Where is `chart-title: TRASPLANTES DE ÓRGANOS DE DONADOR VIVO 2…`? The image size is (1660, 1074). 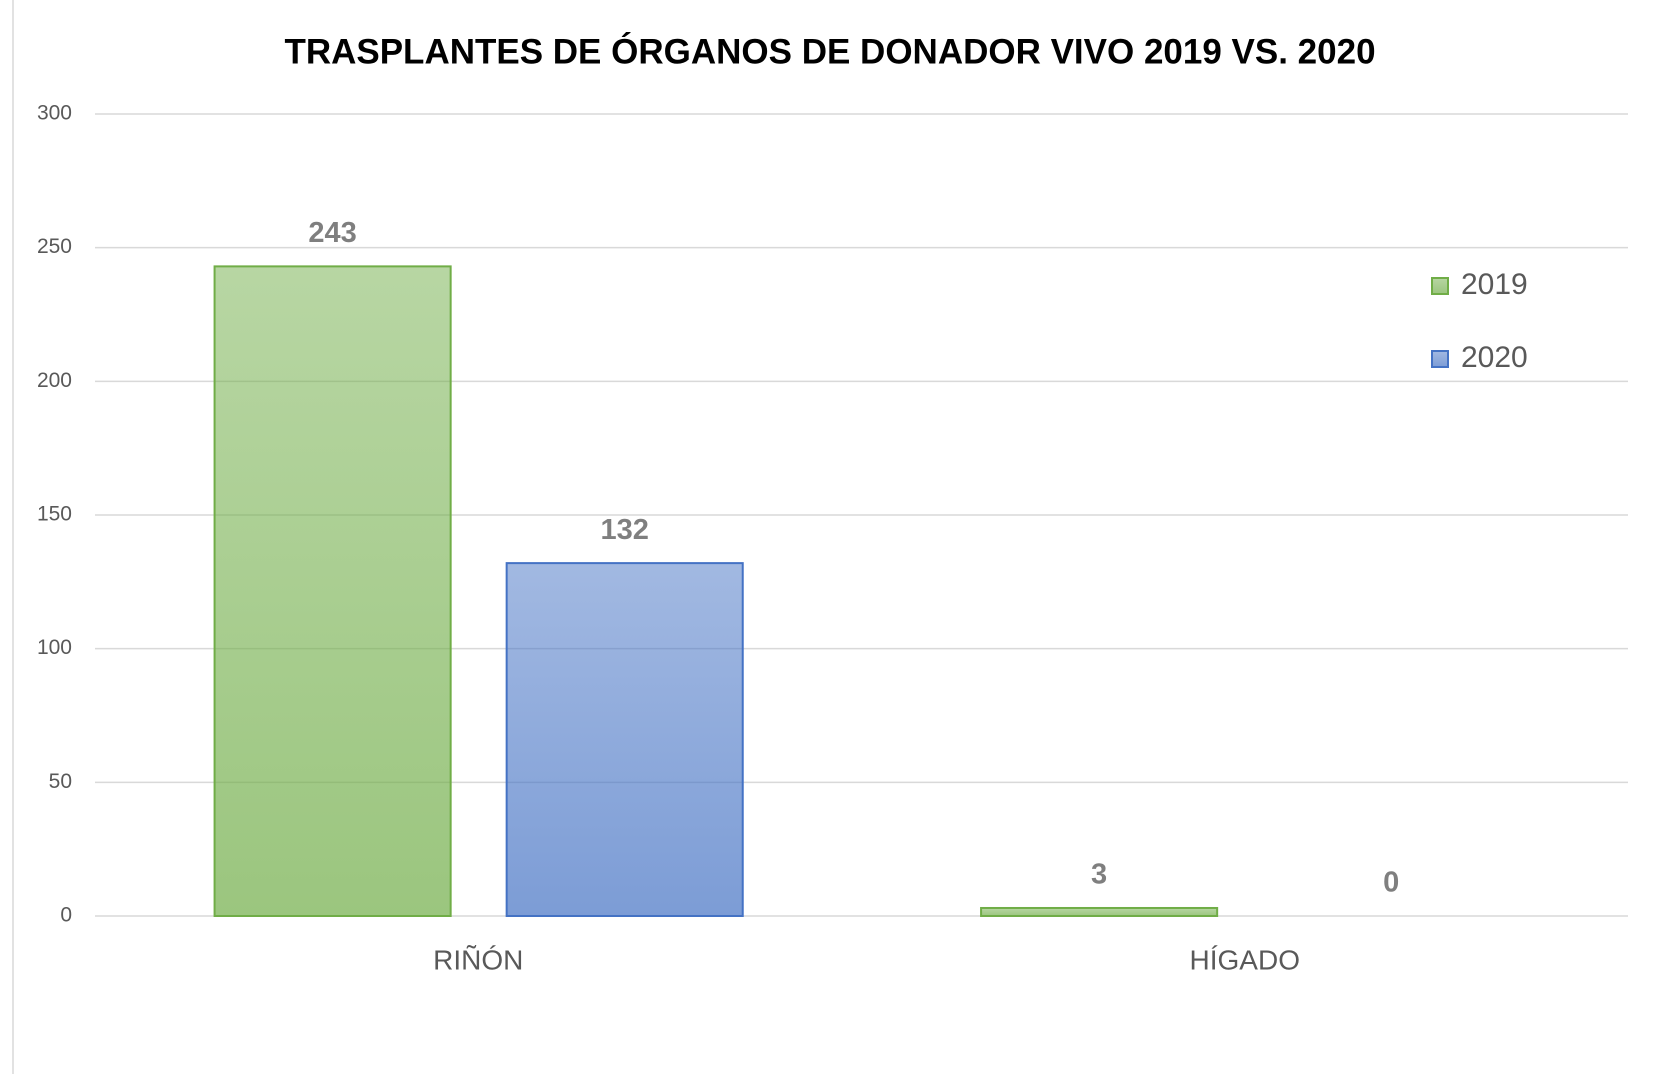 chart-title: TRASPLANTES DE ÓRGANOS DE DONADOR VIVO 2… is located at coordinates (829, 51).